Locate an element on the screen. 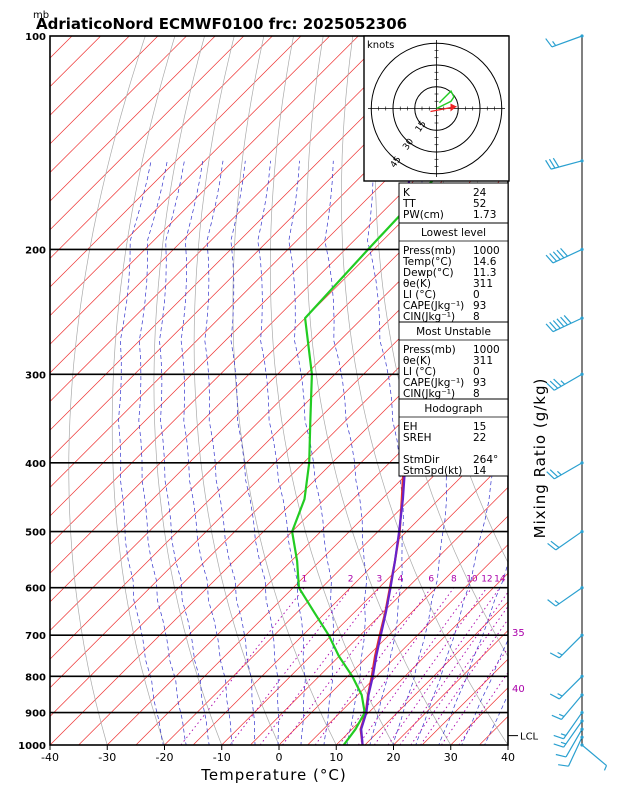 The width and height of the screenshot is (618, 804). index-row-label: PW(cm) is located at coordinates (423, 215).